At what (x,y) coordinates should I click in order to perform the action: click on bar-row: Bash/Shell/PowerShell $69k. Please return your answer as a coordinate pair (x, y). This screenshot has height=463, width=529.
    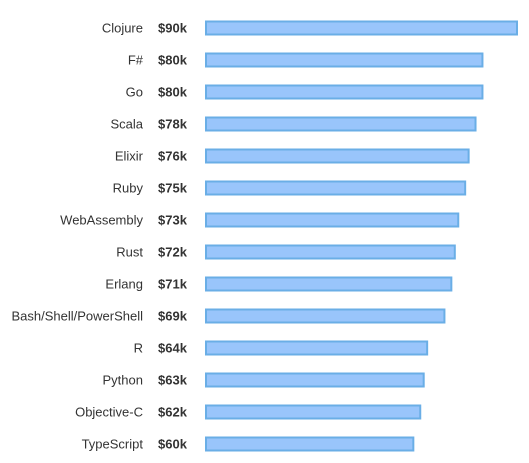
    Looking at the image, I should click on (228, 316).